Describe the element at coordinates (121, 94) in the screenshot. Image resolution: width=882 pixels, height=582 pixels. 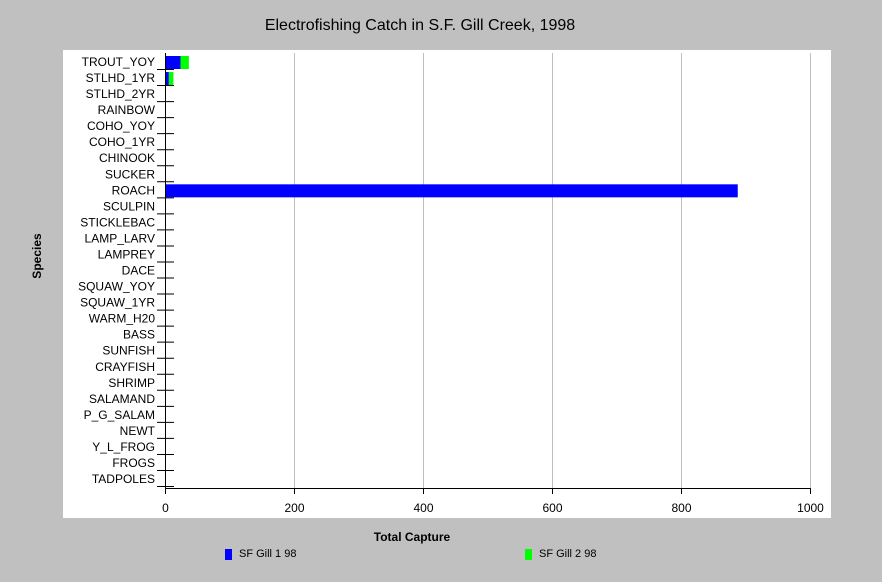
I see `y-tick-label-stlhd-2yr: STLHD_2YR` at that location.